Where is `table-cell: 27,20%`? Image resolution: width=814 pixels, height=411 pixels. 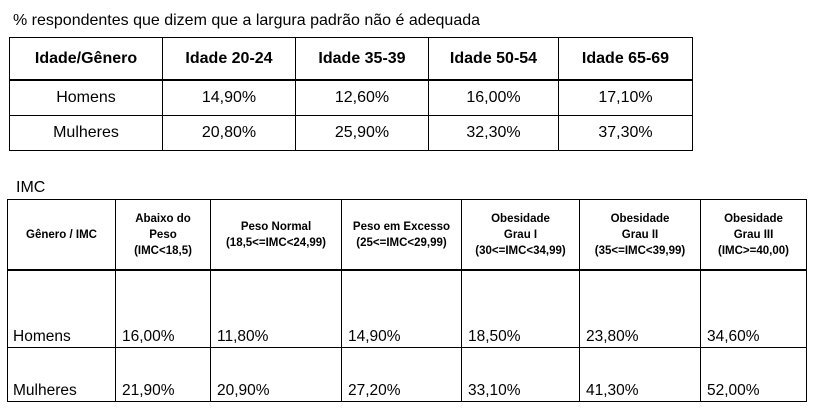
table-cell: 27,20% is located at coordinates (401, 374).